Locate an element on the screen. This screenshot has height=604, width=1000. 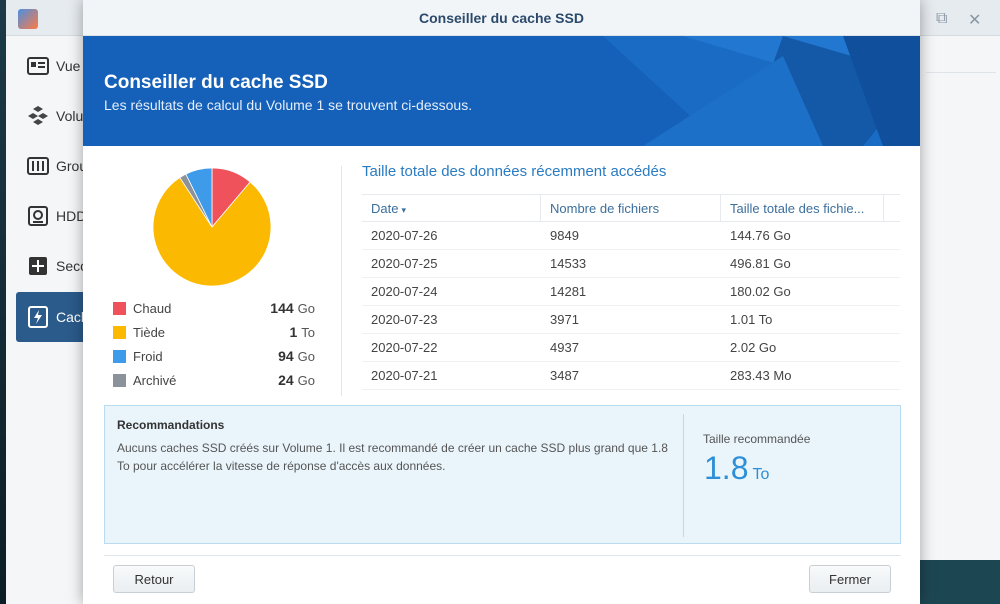
sidebar-item-label: Seco is located at coordinates (72, 266).